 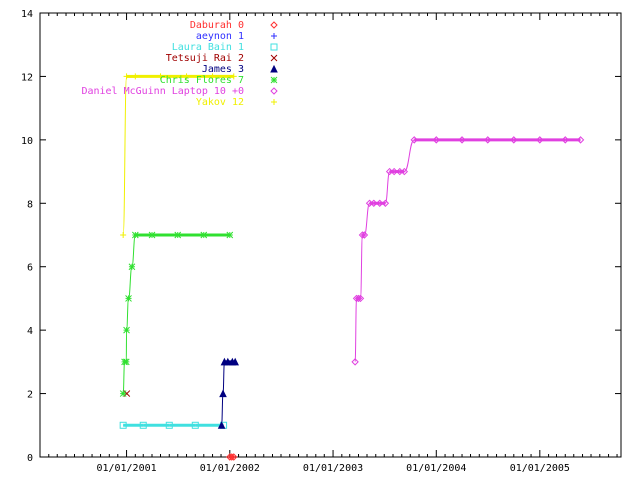 I want to click on y-tick-label: 4, so click(x=30, y=331).